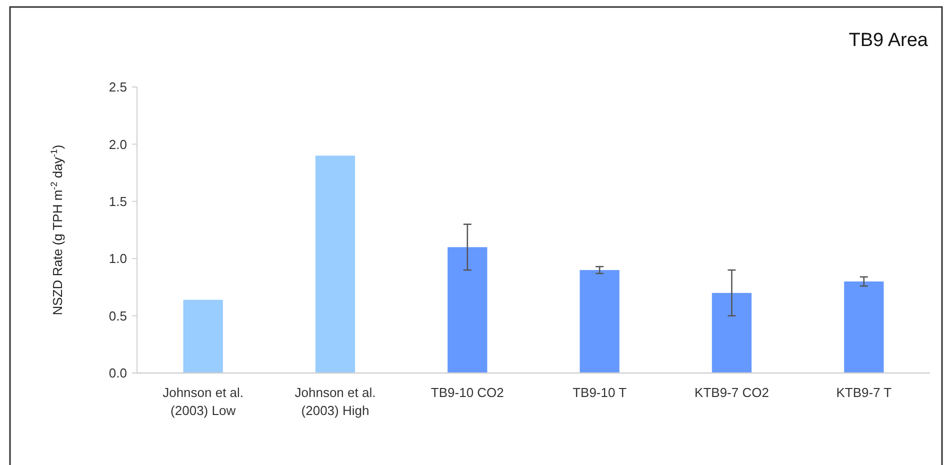 This screenshot has width=946, height=465. What do you see at coordinates (117, 201) in the screenshot?
I see `y-tick-label: 1.5` at bounding box center [117, 201].